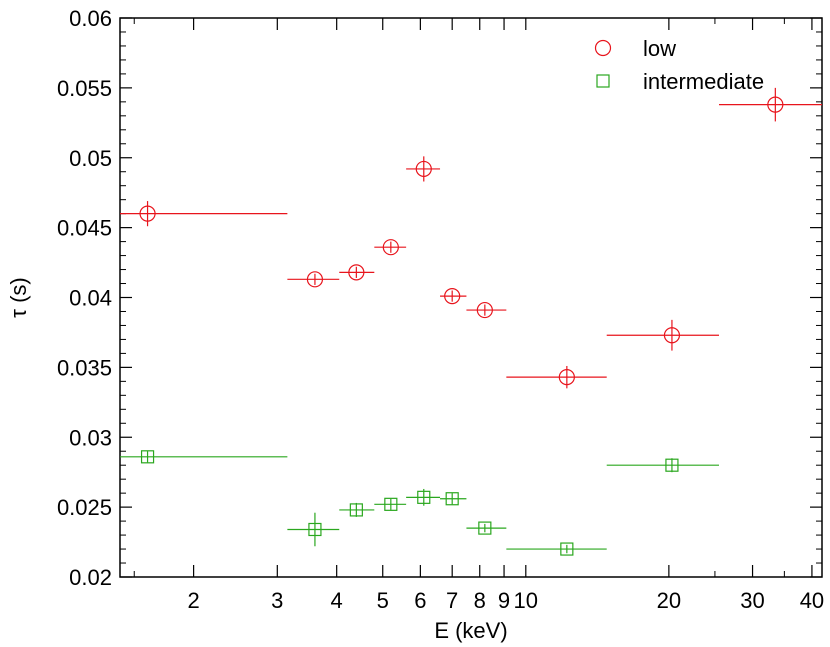 The height and width of the screenshot is (647, 830). I want to click on y-tick-label: 0.055, so click(84, 88).